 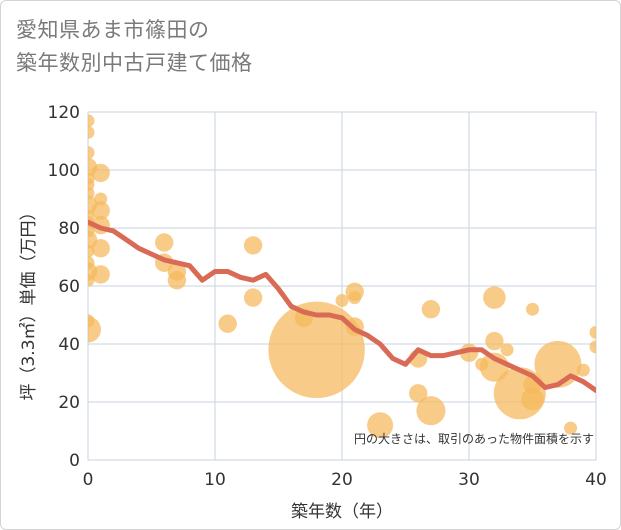 I want to click on size-note: 円の大きさは、取引のあった物件面積を示す, so click(x=474, y=438).